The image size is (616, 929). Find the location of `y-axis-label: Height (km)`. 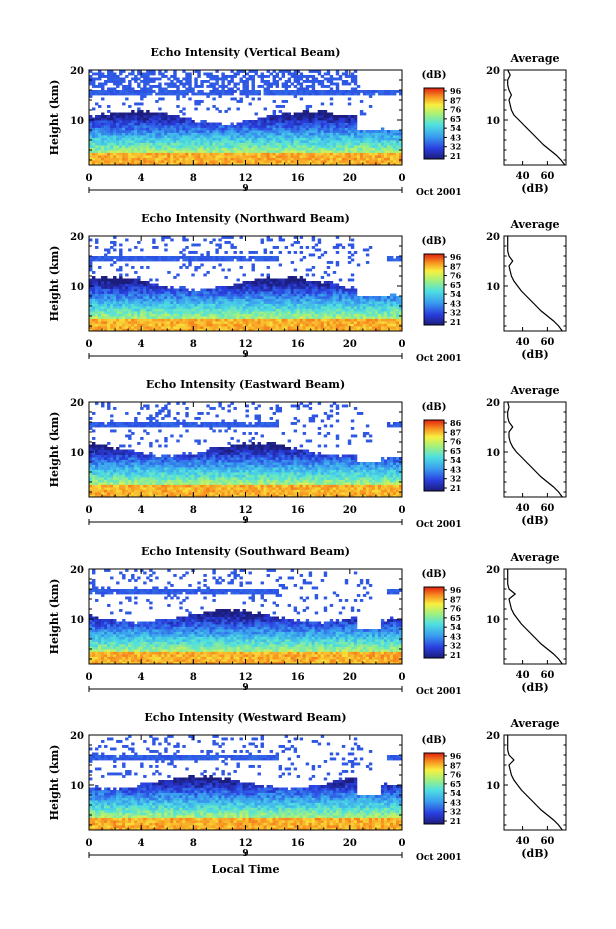

y-axis-label: Height (km) is located at coordinates (54, 118).